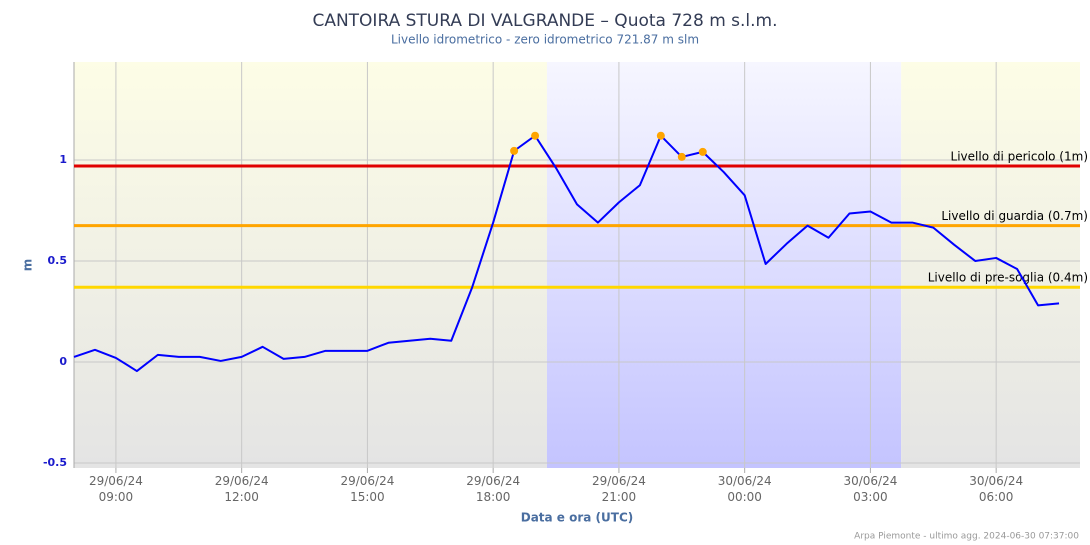 This screenshot has height=545, width=1090. What do you see at coordinates (990, 265) in the screenshot?
I see `plot-band` at bounding box center [990, 265].